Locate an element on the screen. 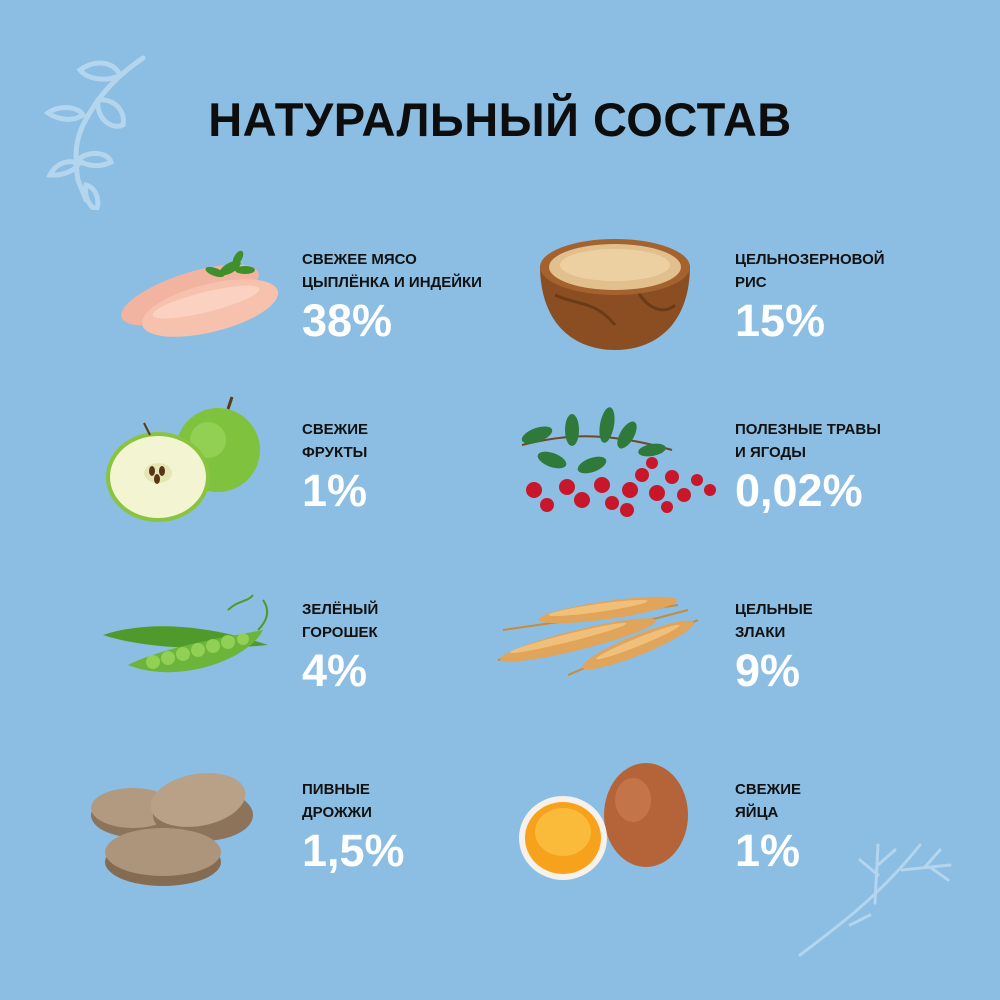  leaf-branch-decoration-icon is located at coordinates (94, 132).